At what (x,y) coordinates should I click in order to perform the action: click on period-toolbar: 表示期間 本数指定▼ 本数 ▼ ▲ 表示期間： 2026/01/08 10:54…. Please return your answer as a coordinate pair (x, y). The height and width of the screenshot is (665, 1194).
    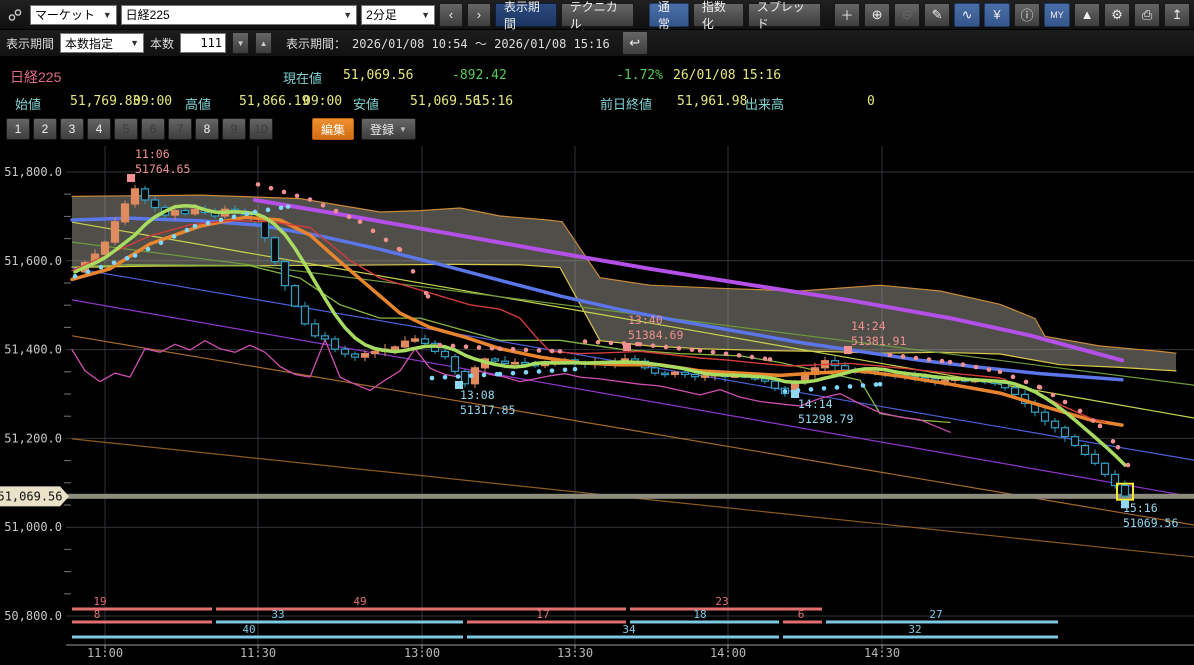
    Looking at the image, I should click on (597, 43).